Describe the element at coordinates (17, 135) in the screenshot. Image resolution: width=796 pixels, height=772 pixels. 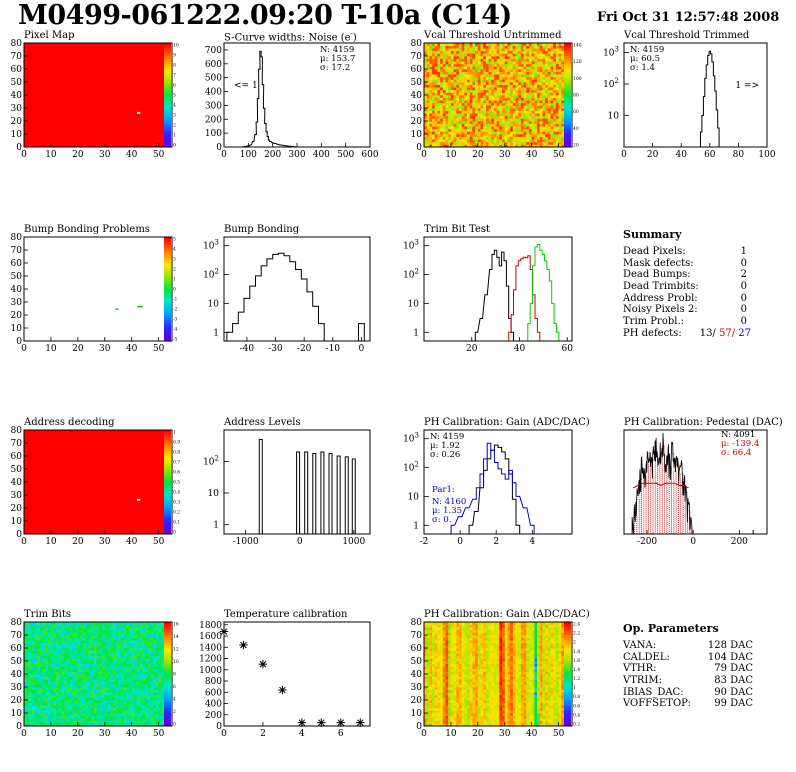
I see `y-tick-label: 10` at that location.